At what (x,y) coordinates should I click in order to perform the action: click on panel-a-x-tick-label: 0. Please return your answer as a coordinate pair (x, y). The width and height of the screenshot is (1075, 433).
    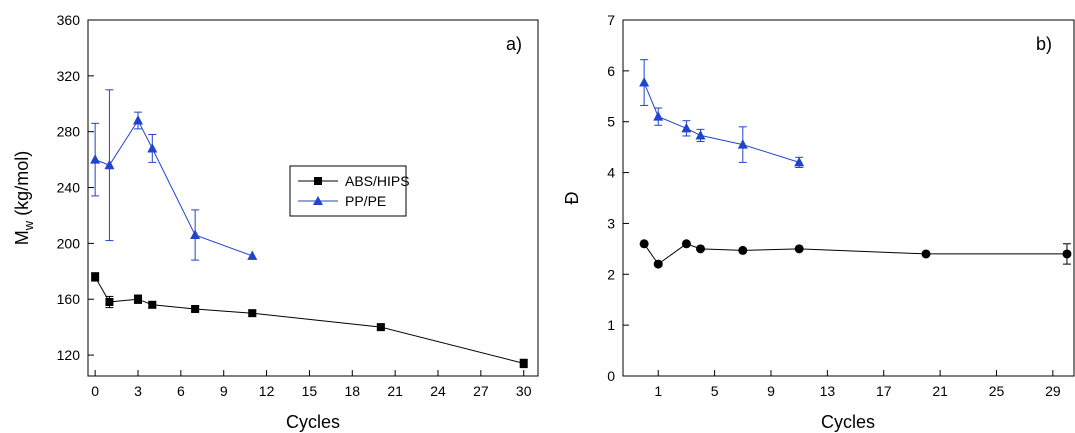
    Looking at the image, I should click on (95, 391).